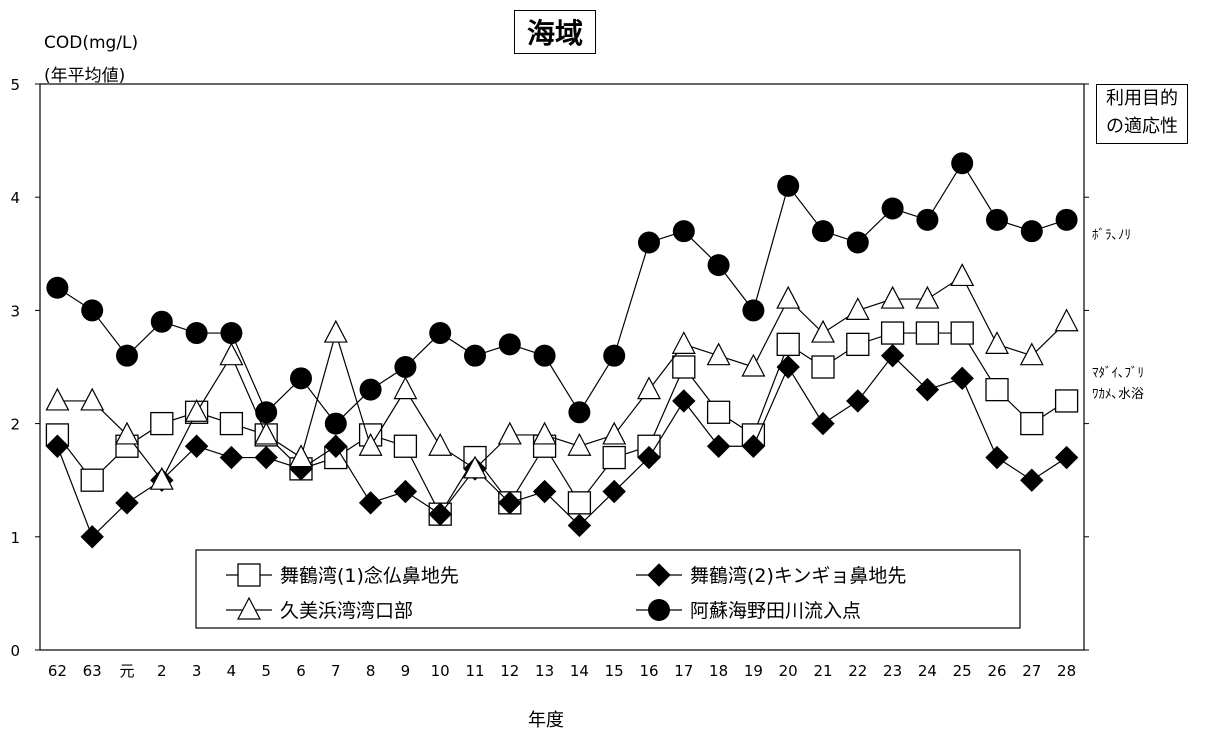 This screenshot has height=736, width=1207. I want to click on x-tick-label: 20, so click(788, 671).